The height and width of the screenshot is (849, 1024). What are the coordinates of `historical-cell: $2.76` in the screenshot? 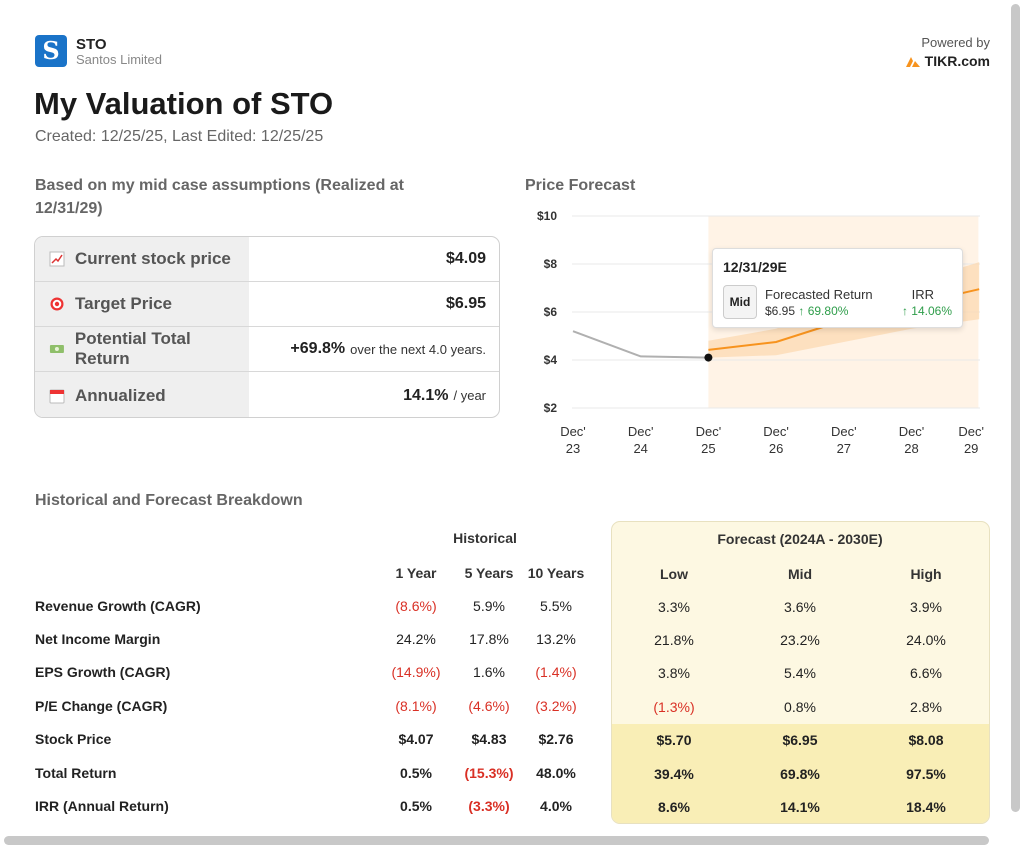 It's located at (556, 739).